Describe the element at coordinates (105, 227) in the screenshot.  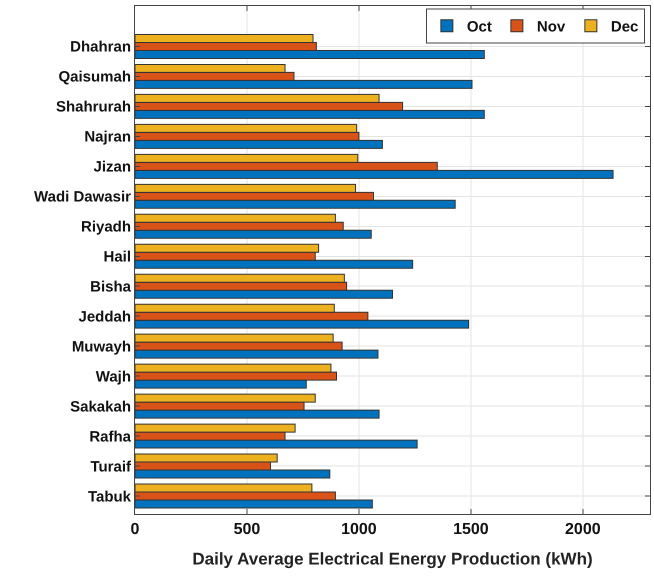
I see `y-tick-label: Riyadh` at that location.